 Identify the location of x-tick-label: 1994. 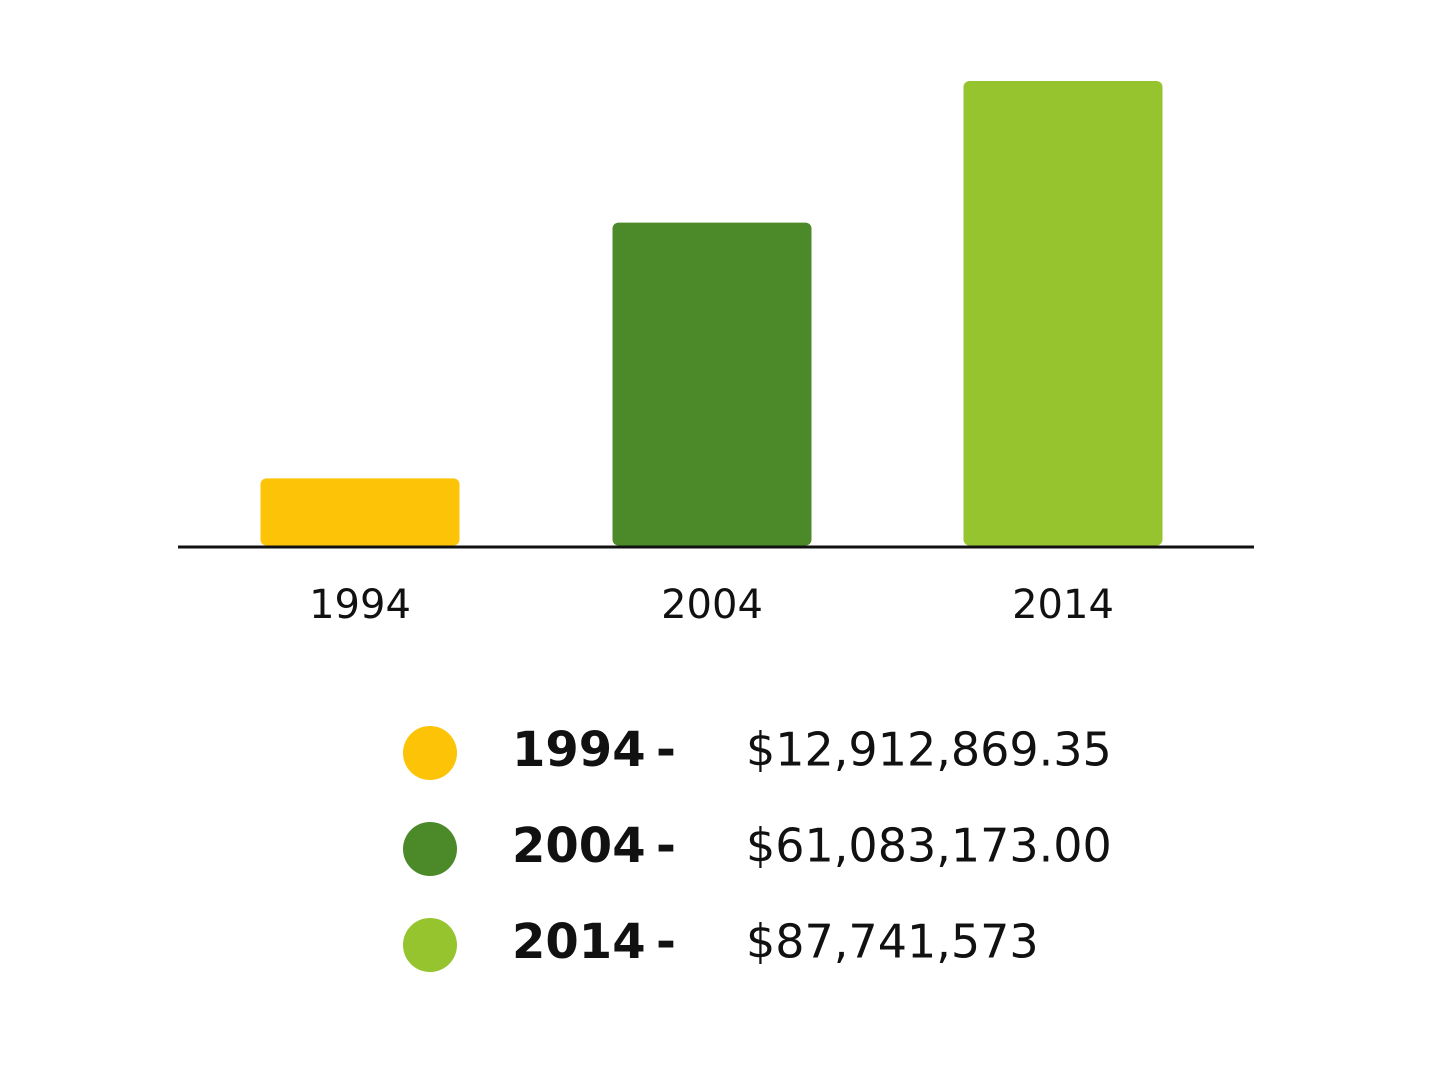
(360, 605).